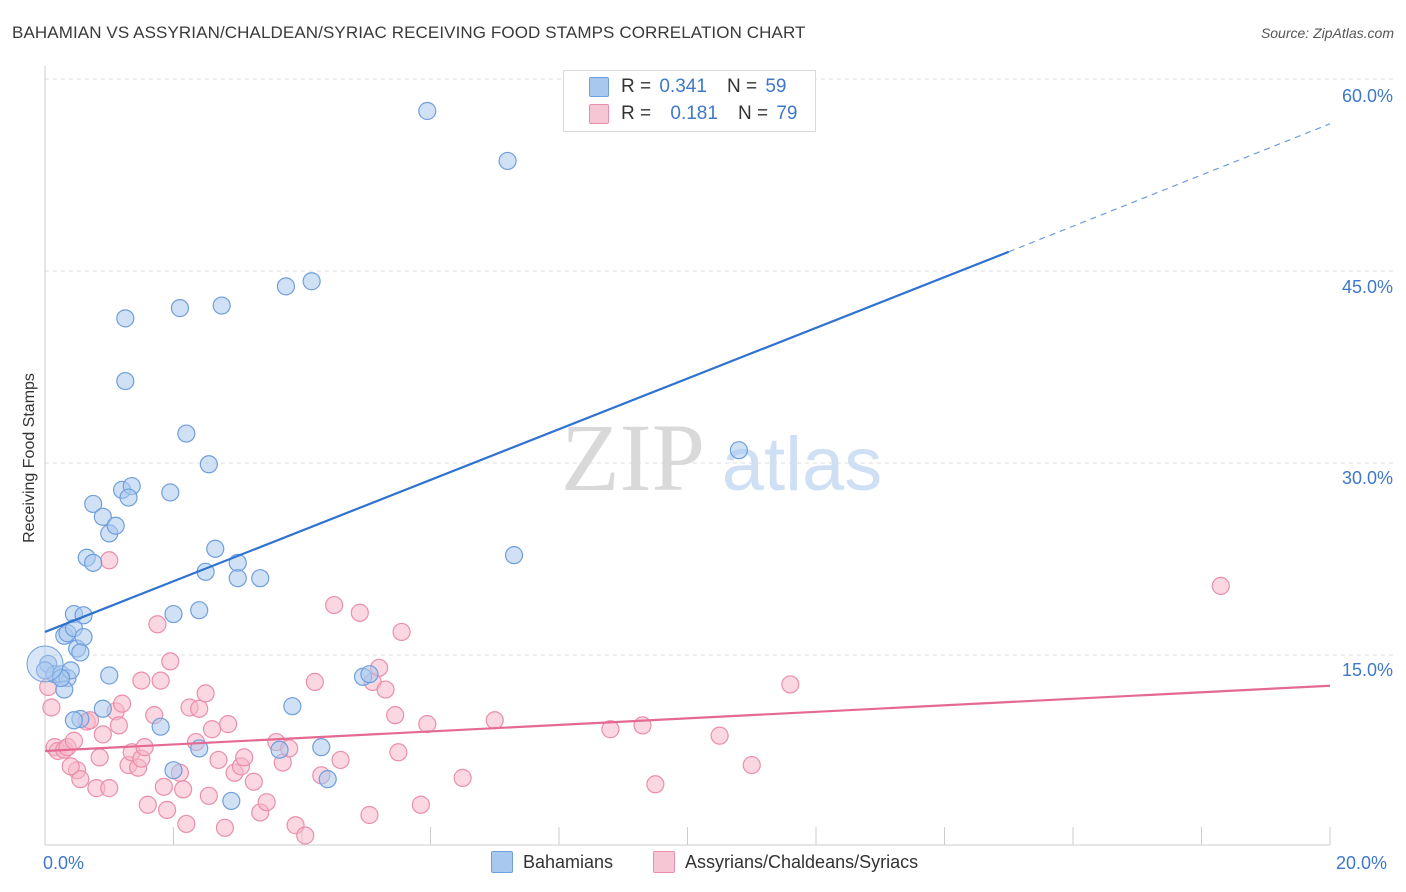  Describe the element at coordinates (802, 464) in the screenshot. I see `watermark-atlas: atlas` at that location.